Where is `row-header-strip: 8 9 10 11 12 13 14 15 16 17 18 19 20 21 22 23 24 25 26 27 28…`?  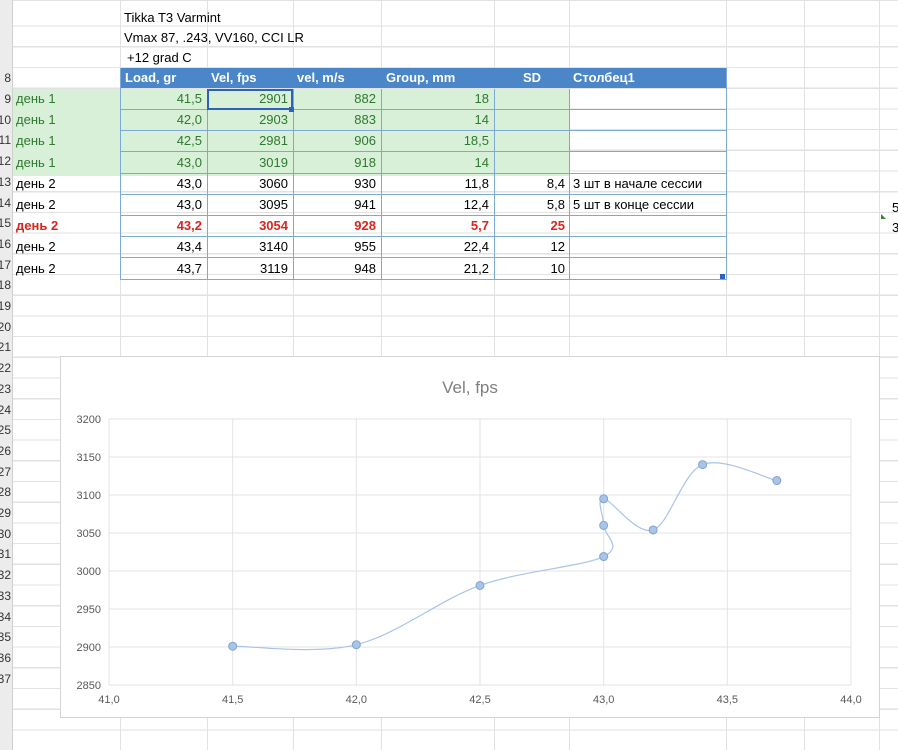
row-header-strip: 8 9 10 11 12 13 14 15 16 17 18 19 20 21 22 23 24 25 26 27 28… is located at coordinates (6, 375).